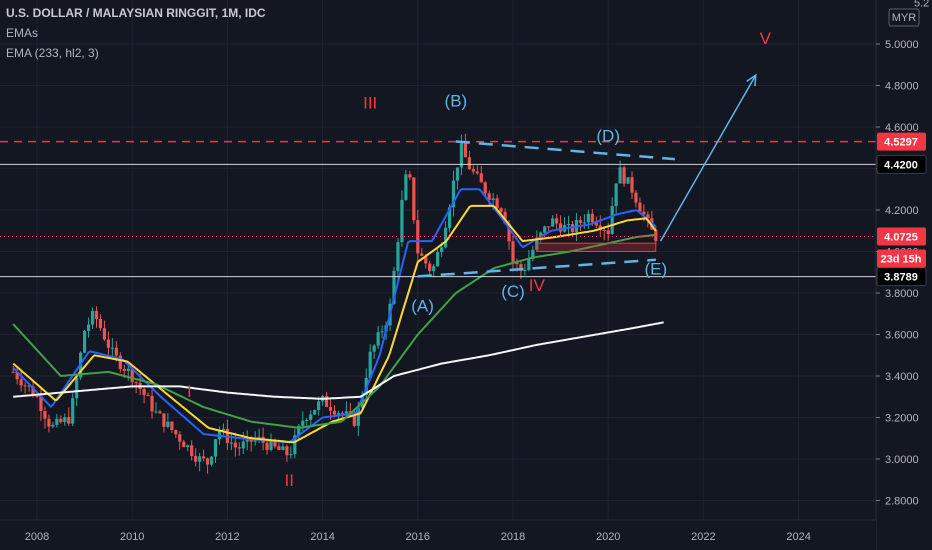  Describe the element at coordinates (902, 87) in the screenshot. I see `y-tick-label: 4.8000` at that location.